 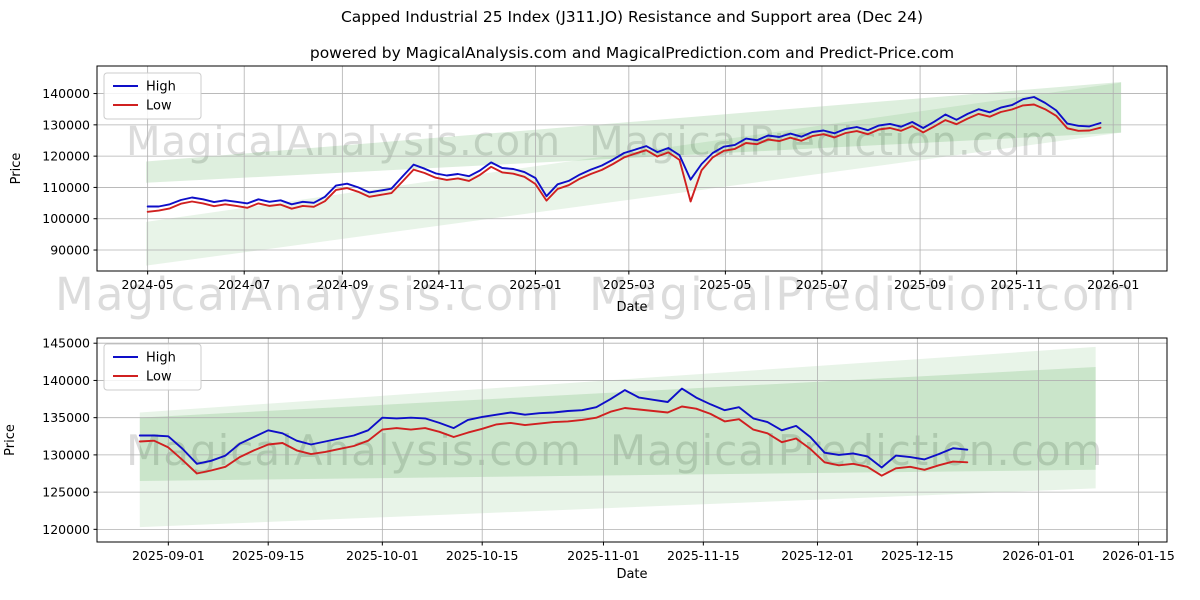 What do you see at coordinates (268, 555) in the screenshot?
I see `x-tick-label: 2025-09-15` at bounding box center [268, 555].